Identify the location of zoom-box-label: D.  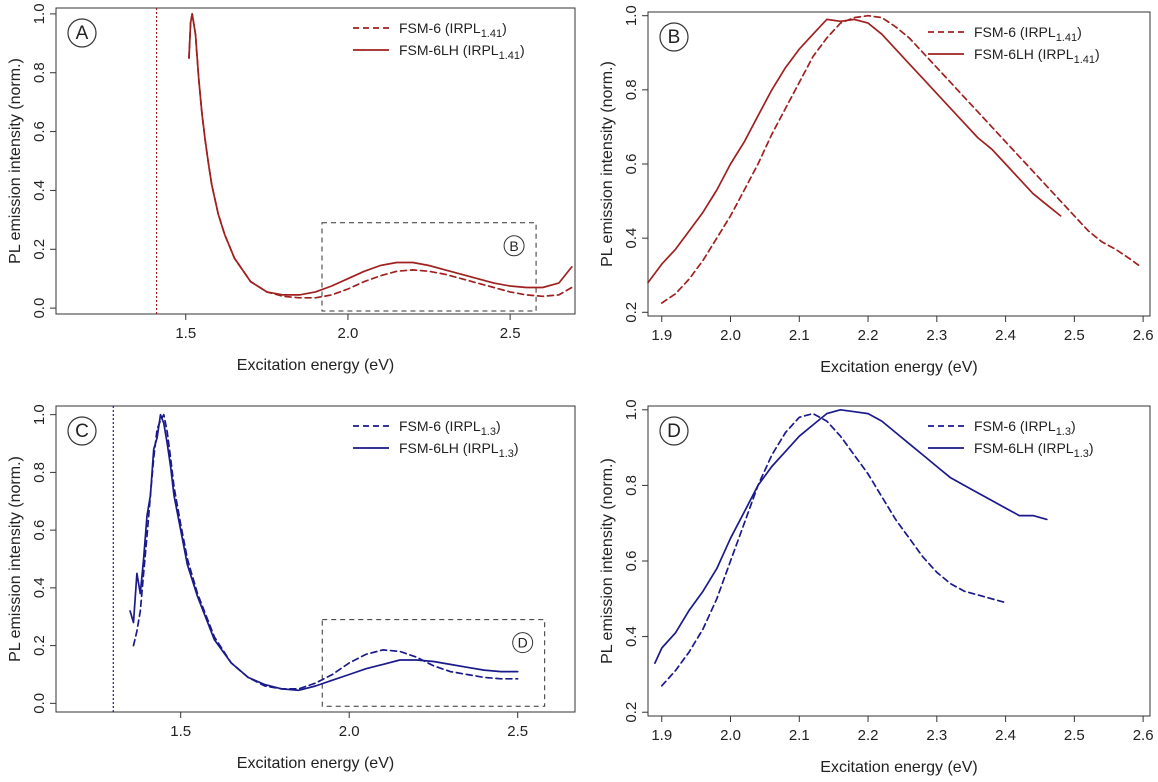
(523, 643).